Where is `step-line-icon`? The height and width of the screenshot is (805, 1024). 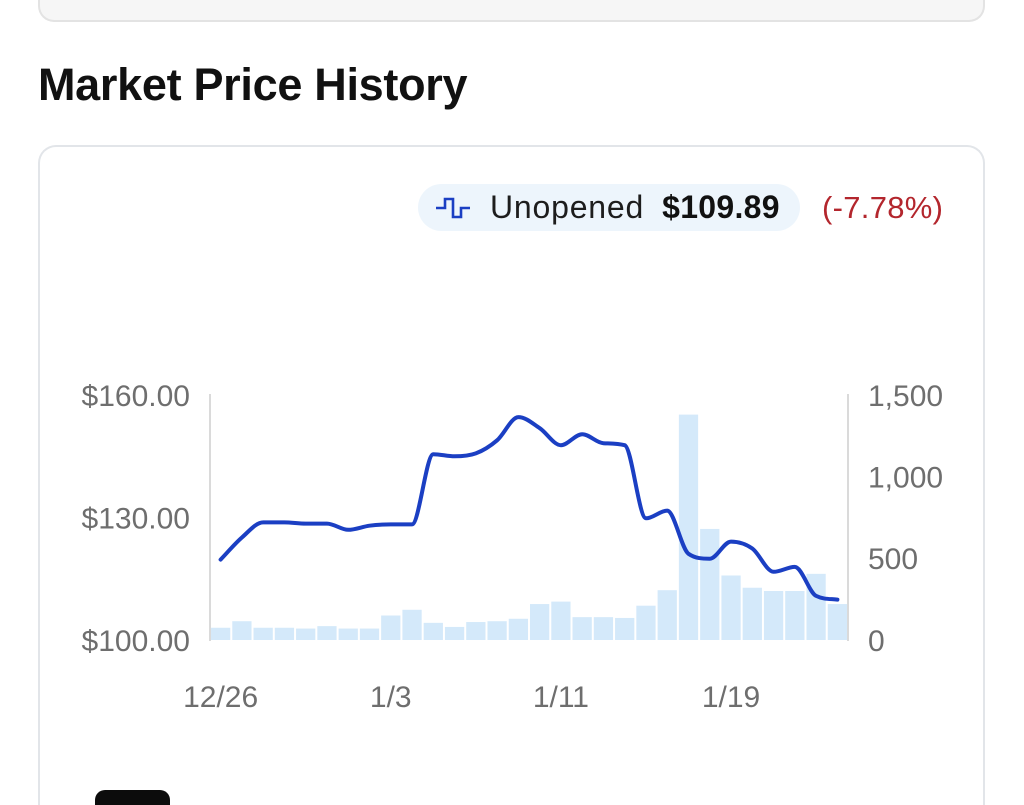 step-line-icon is located at coordinates (453, 208).